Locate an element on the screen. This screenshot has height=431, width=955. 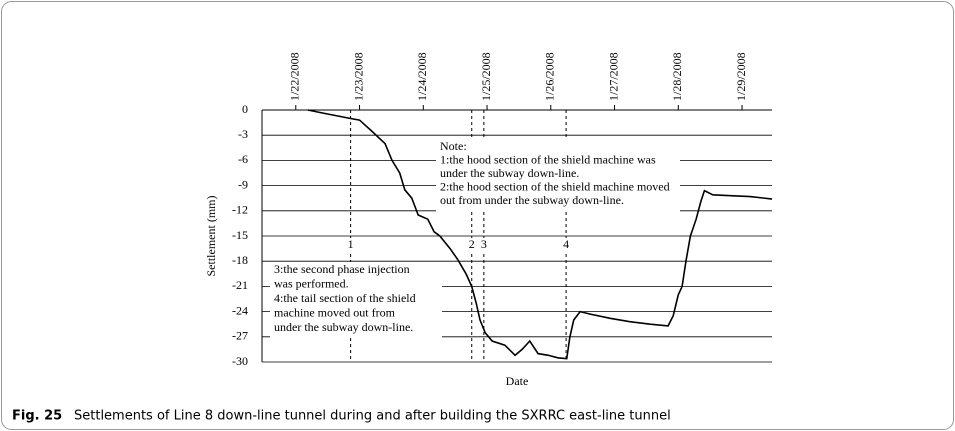
x-tick-label: 1/24/2008 is located at coordinates (422, 76).